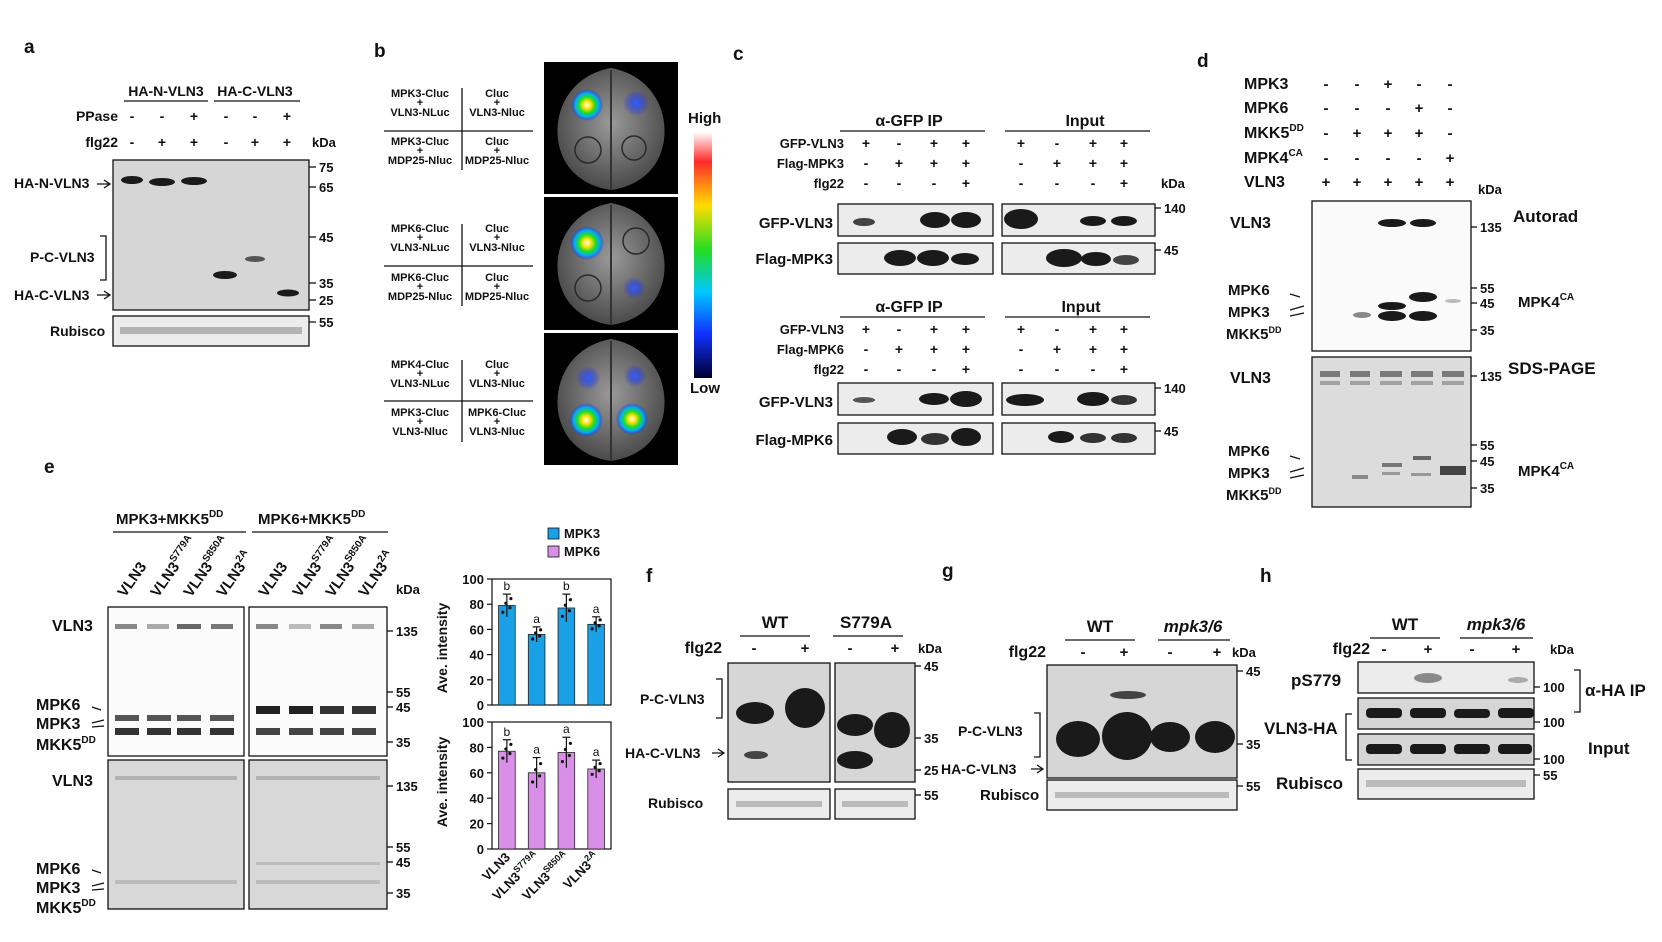  Describe the element at coordinates (1249, 290) in the screenshot. I see `band-label: MPK6` at that location.